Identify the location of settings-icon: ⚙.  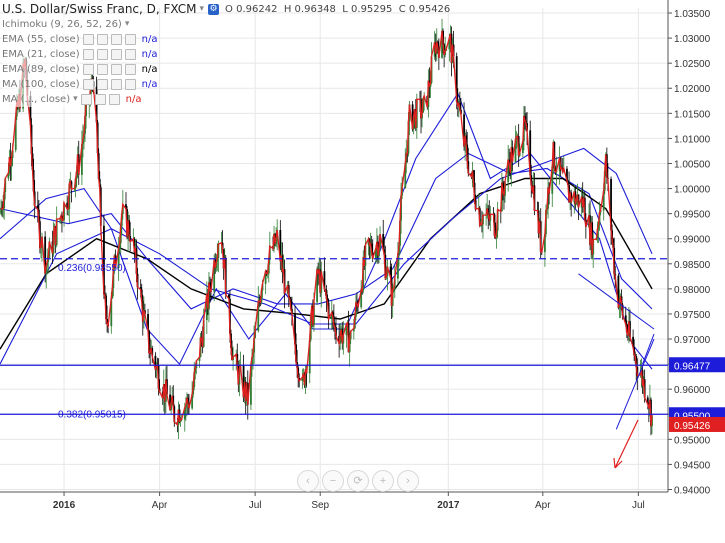
(214, 9).